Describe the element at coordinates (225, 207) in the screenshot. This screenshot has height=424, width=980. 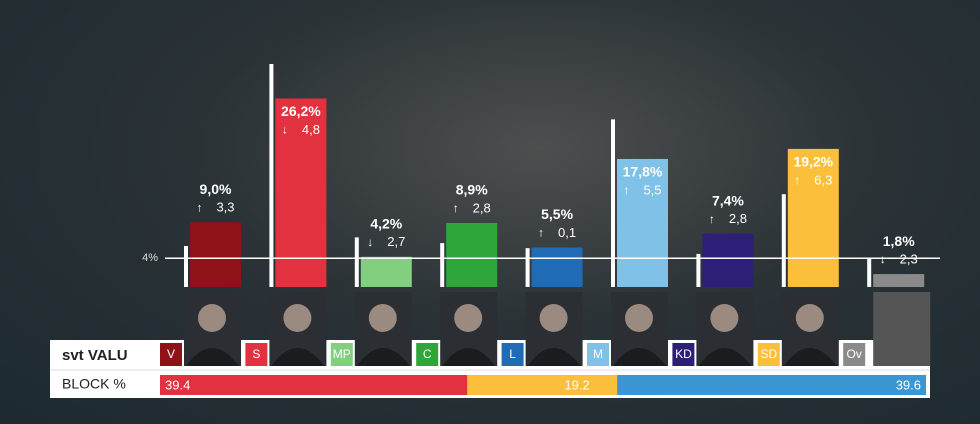
I see `change-label: 3,3` at that location.